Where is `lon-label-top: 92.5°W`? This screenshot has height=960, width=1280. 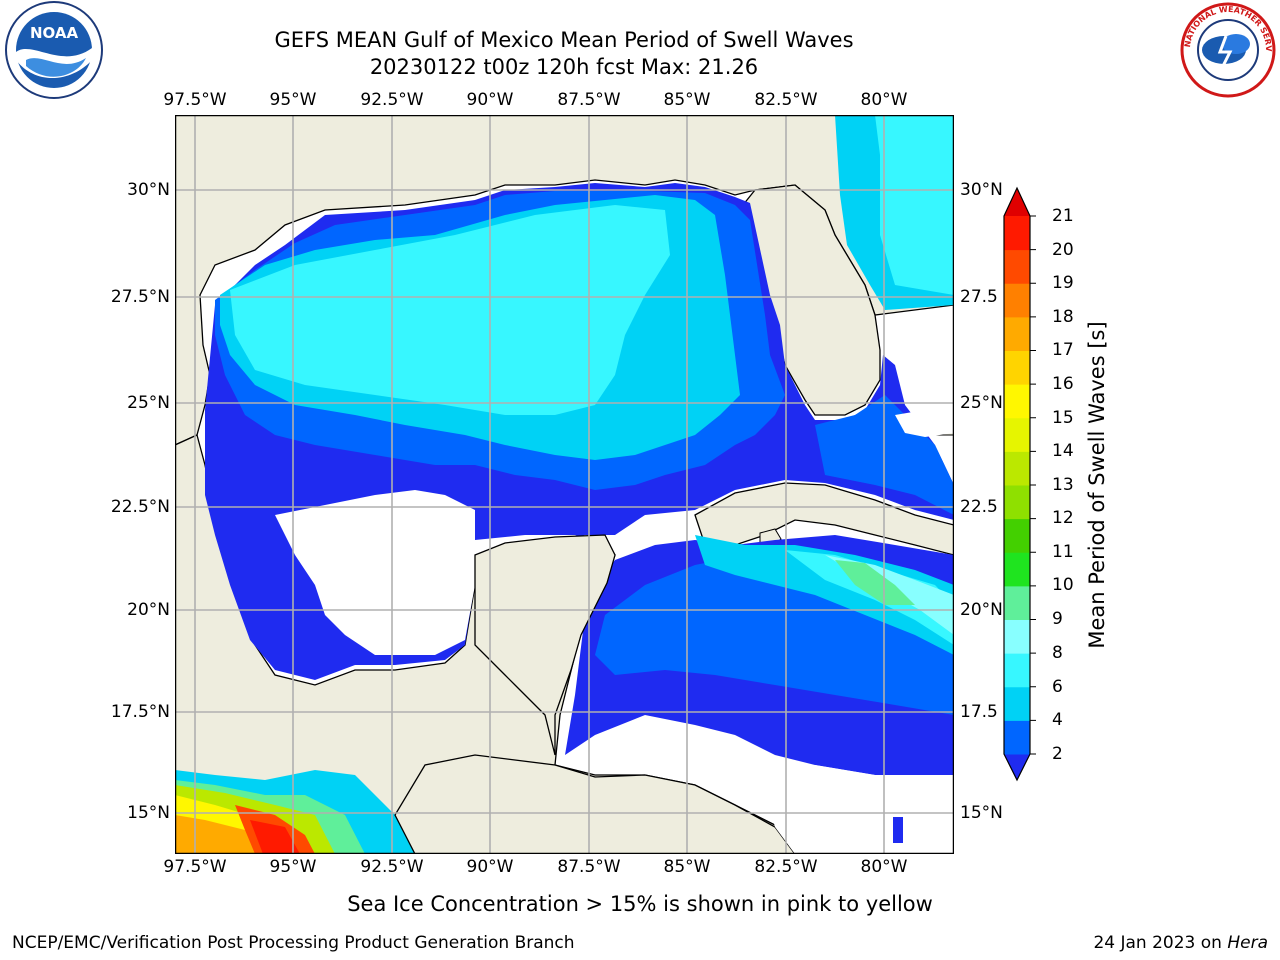
lon-label-top: 92.5°W is located at coordinates (392, 100).